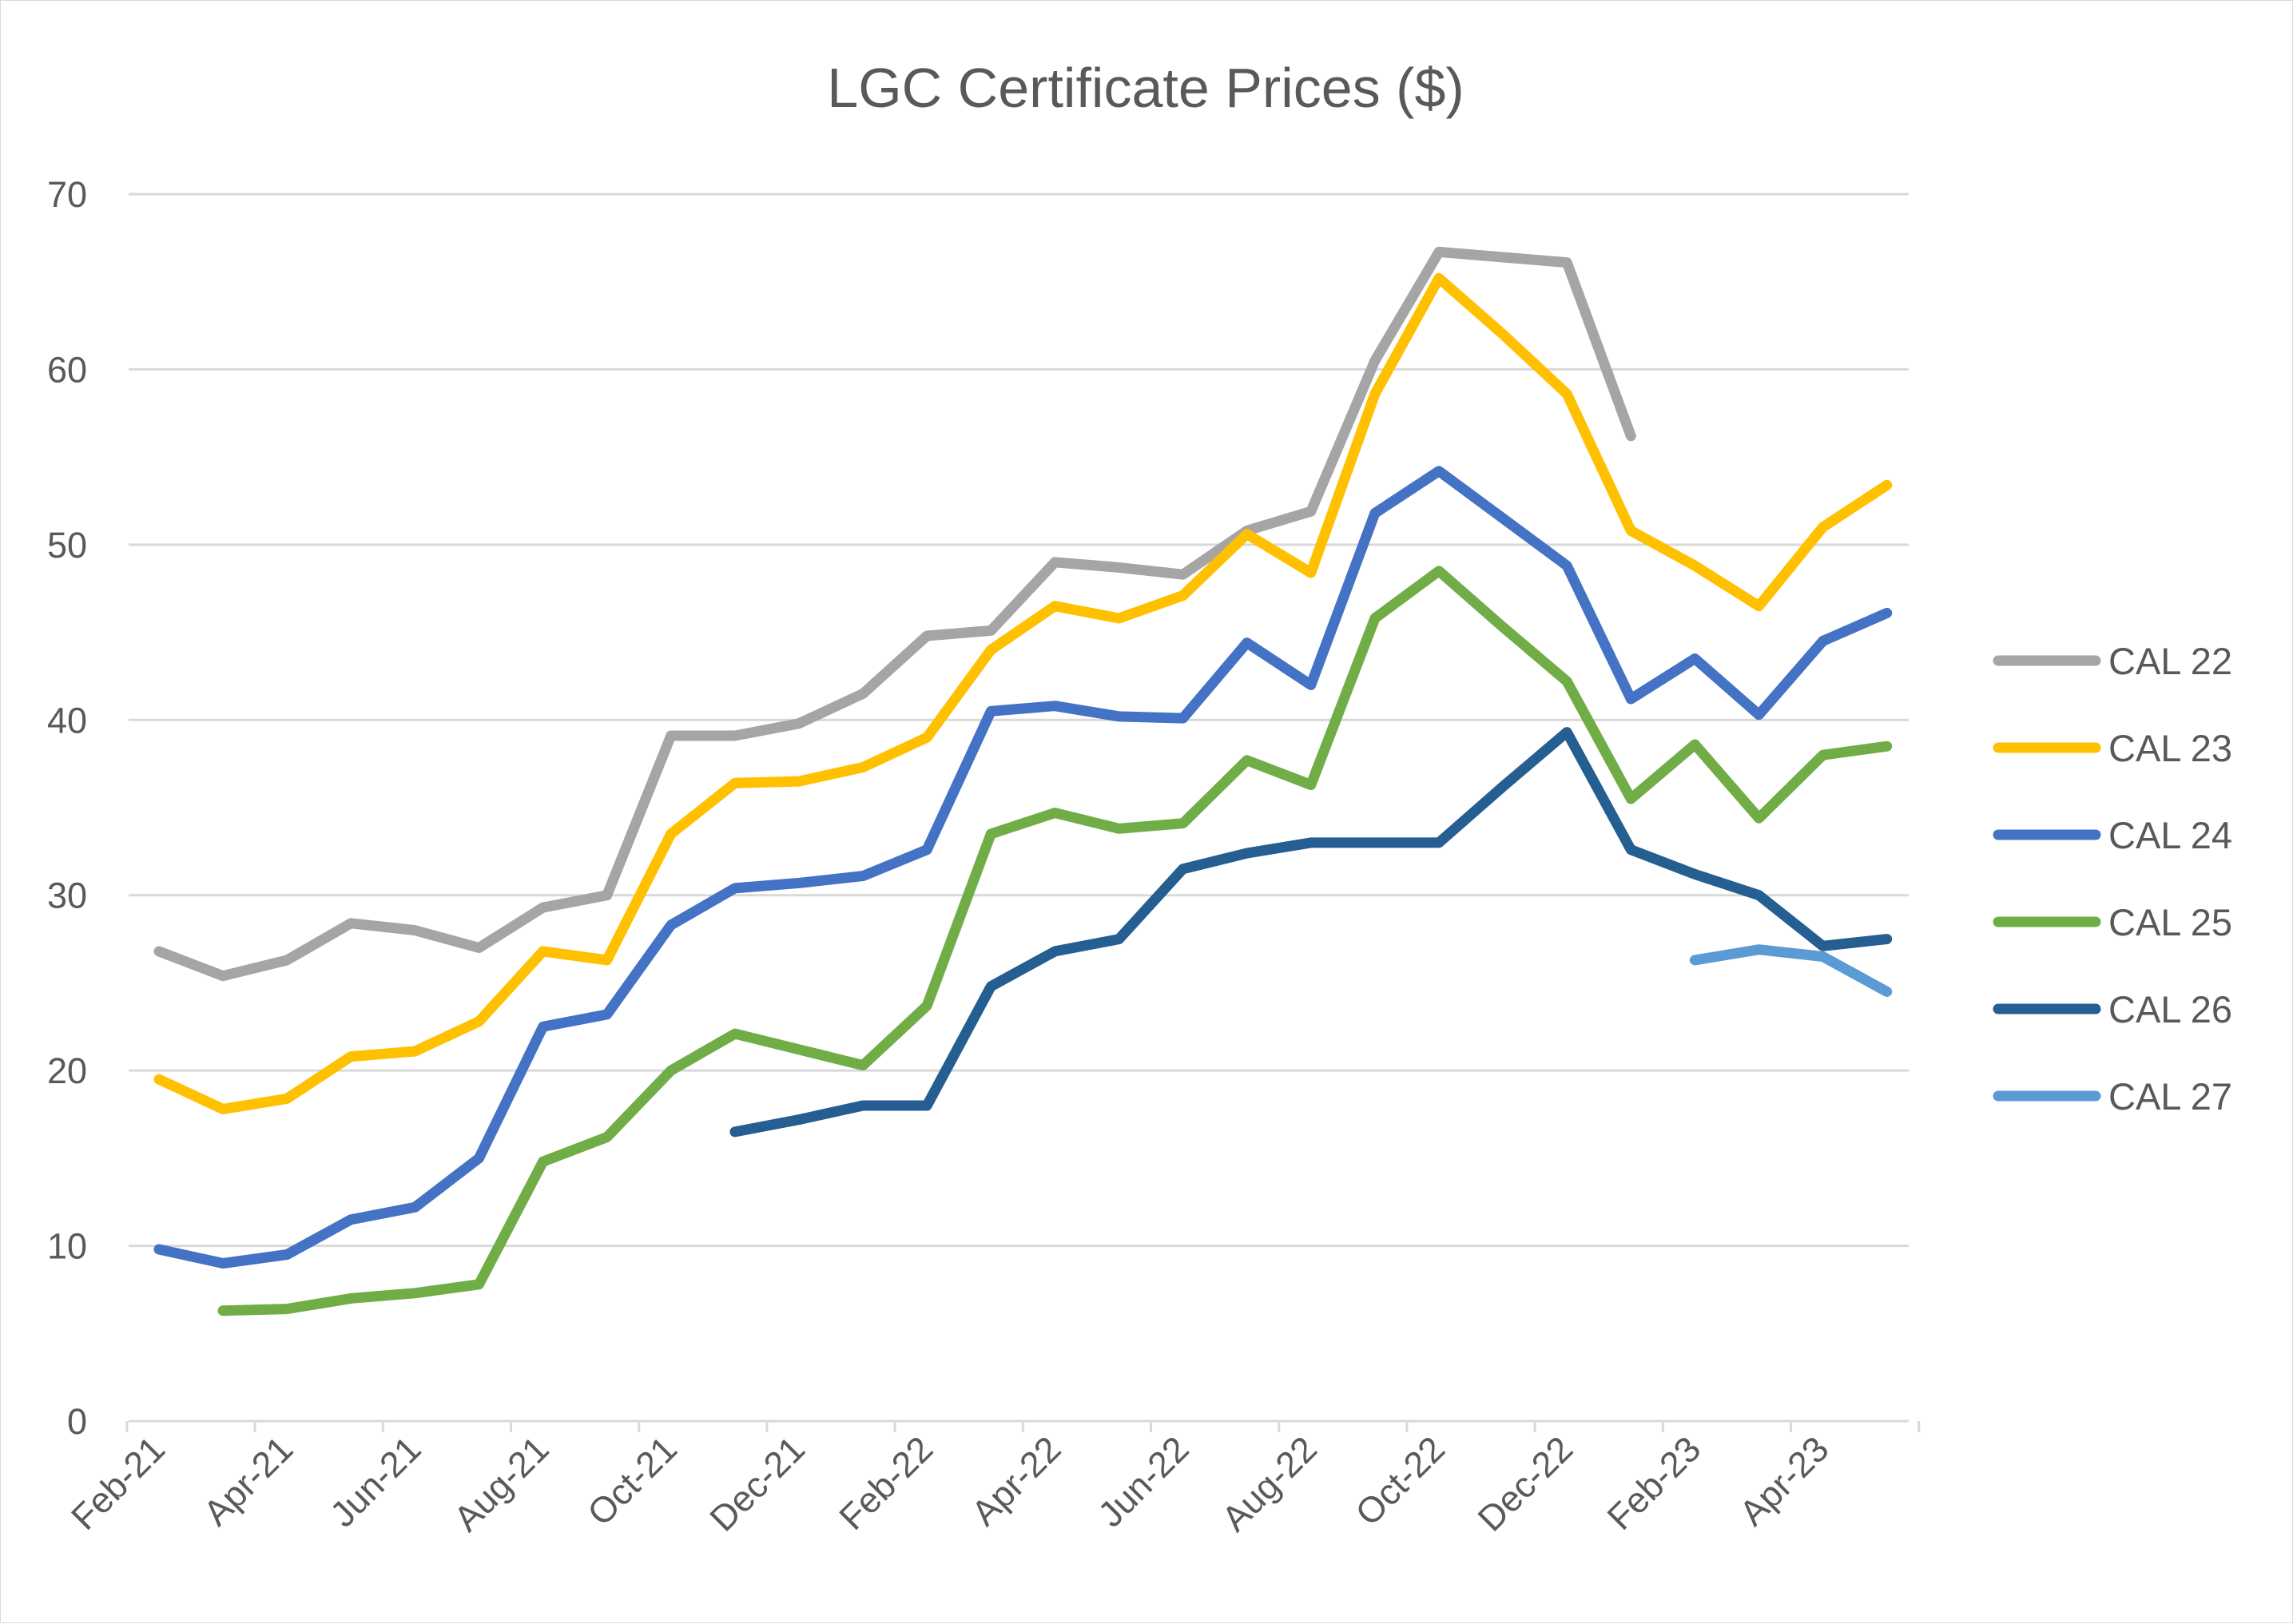 This screenshot has width=2293, height=1624. What do you see at coordinates (1145, 88) in the screenshot?
I see `chart-title: LGC Certificate Prices ($)` at bounding box center [1145, 88].